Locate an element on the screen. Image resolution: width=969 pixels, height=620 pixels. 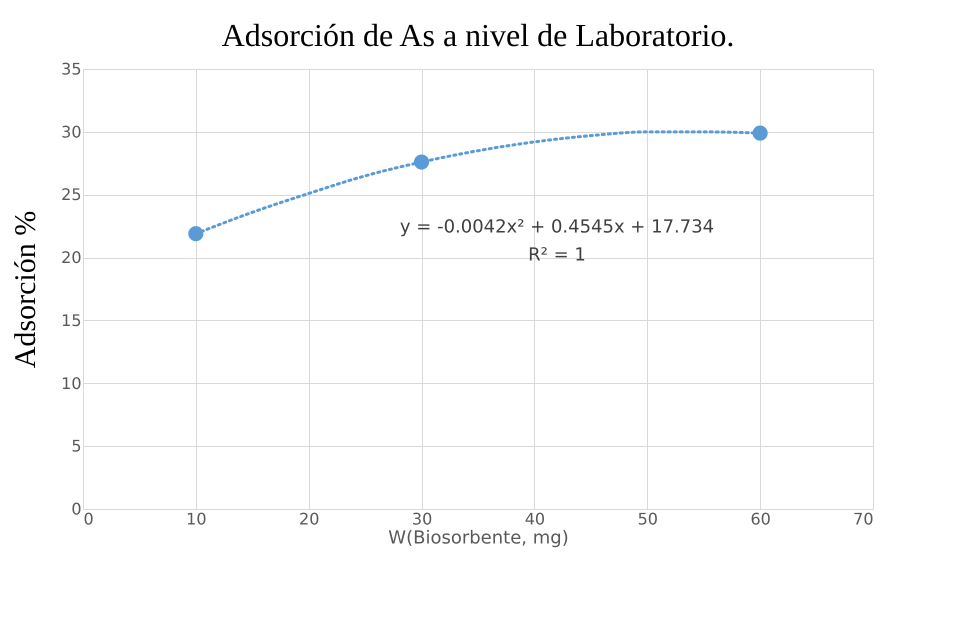
x-tick-label: 60 is located at coordinates (760, 519).